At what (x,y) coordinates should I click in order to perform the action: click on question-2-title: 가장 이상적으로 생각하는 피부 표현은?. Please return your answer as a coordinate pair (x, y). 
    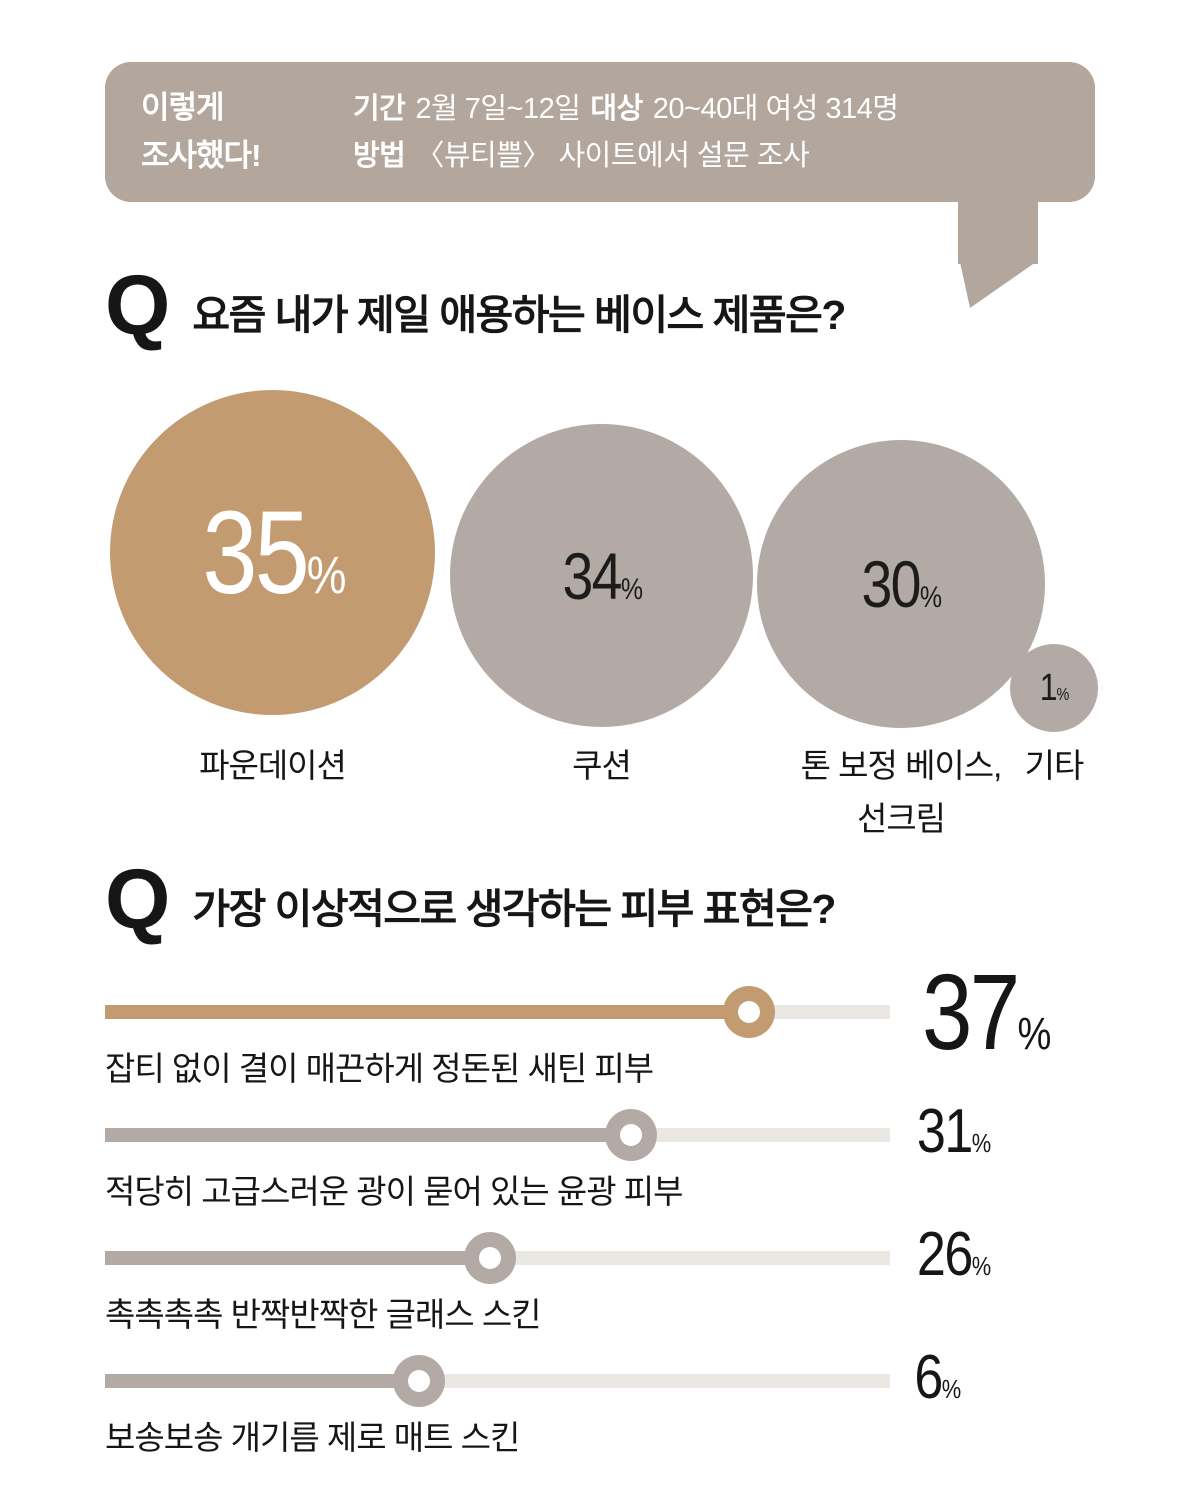
    Looking at the image, I should click on (514, 908).